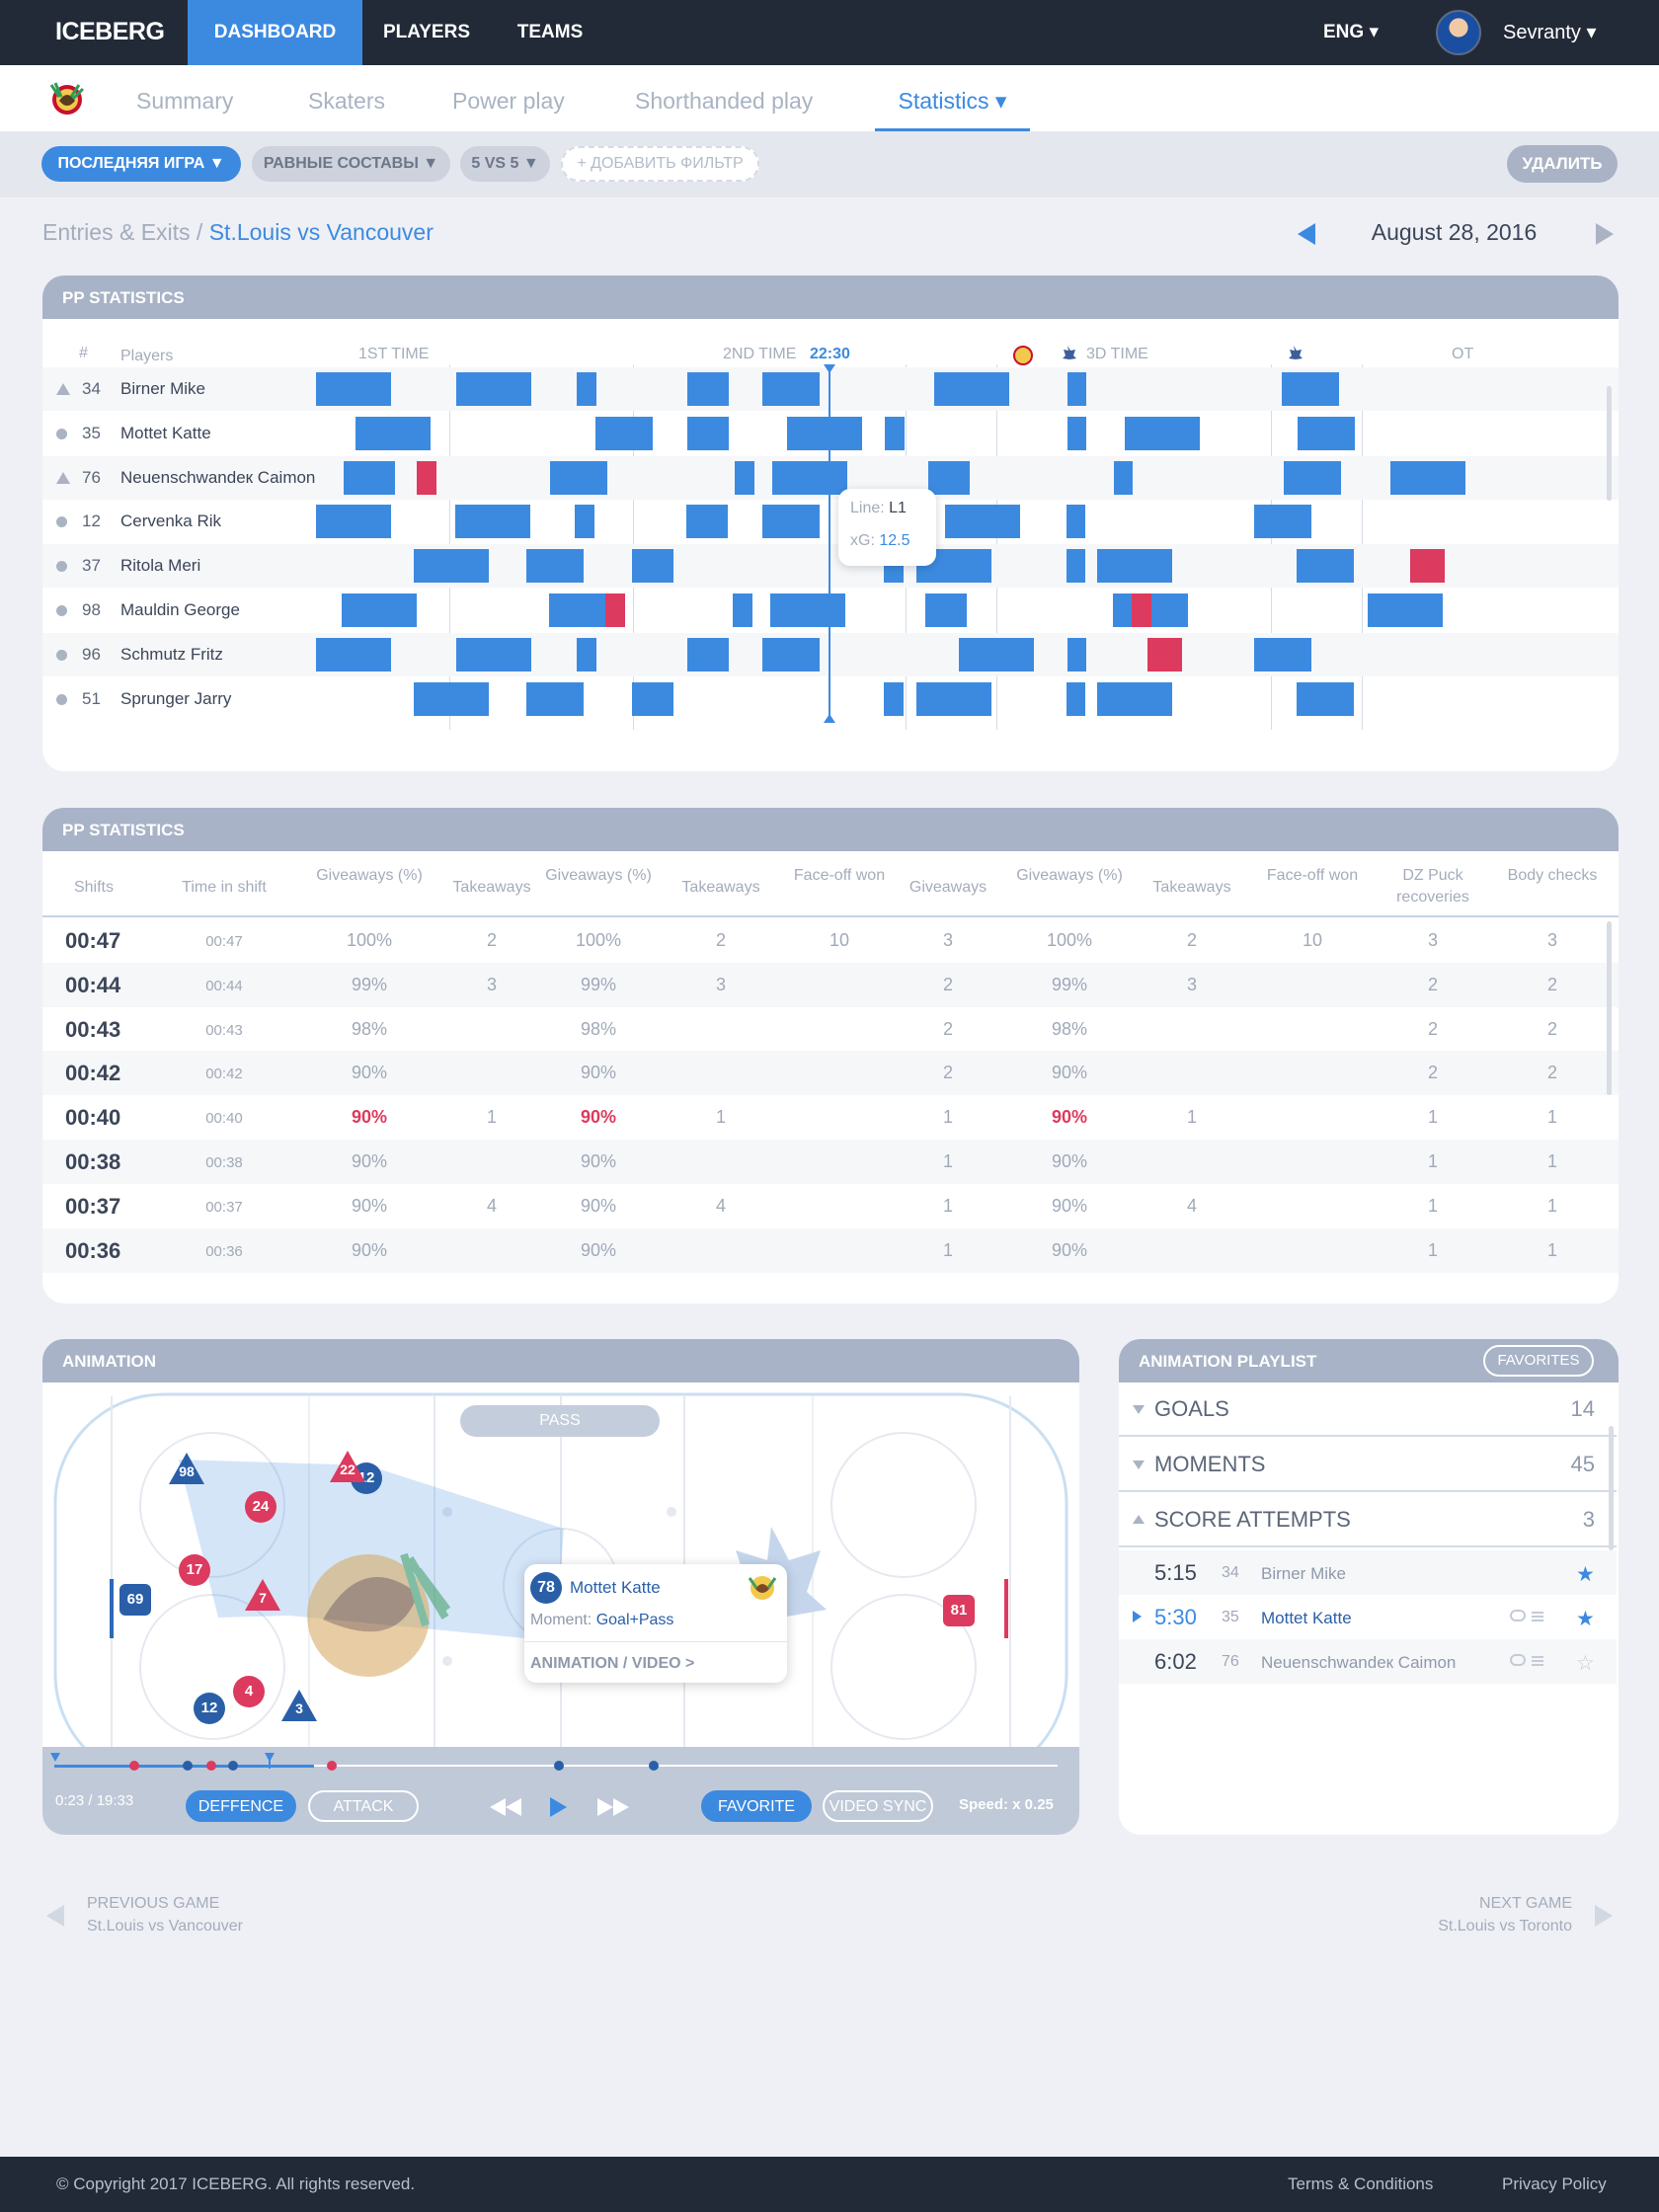 The image size is (1659, 2212). What do you see at coordinates (1550, 33) in the screenshot?
I see `user-menu: Sevranty ▾` at bounding box center [1550, 33].